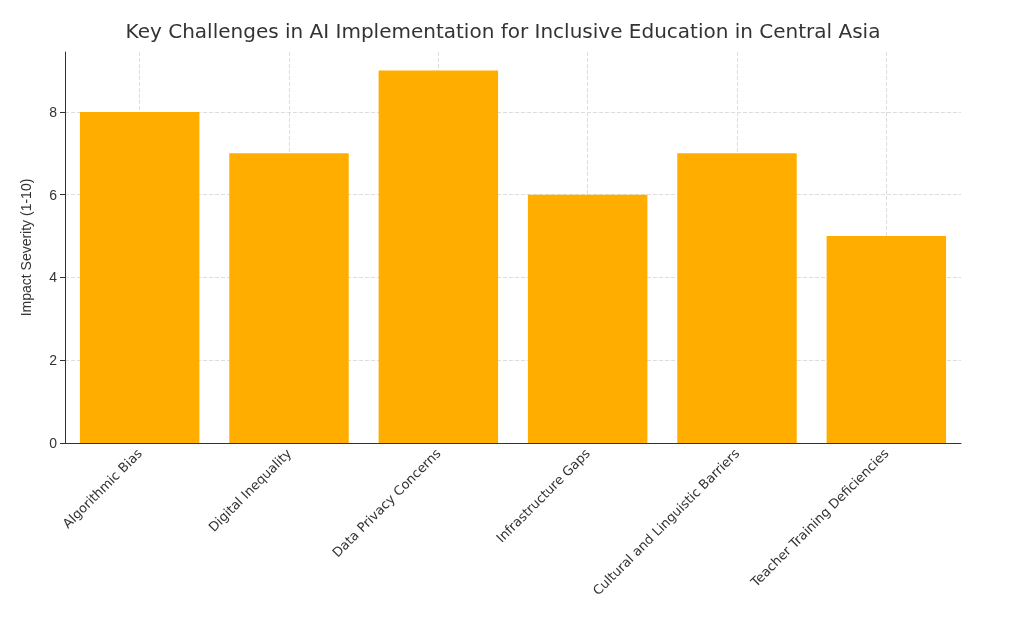 This screenshot has width=1009, height=635. Describe the element at coordinates (53, 194) in the screenshot. I see `y-tick-label: 6` at that location.